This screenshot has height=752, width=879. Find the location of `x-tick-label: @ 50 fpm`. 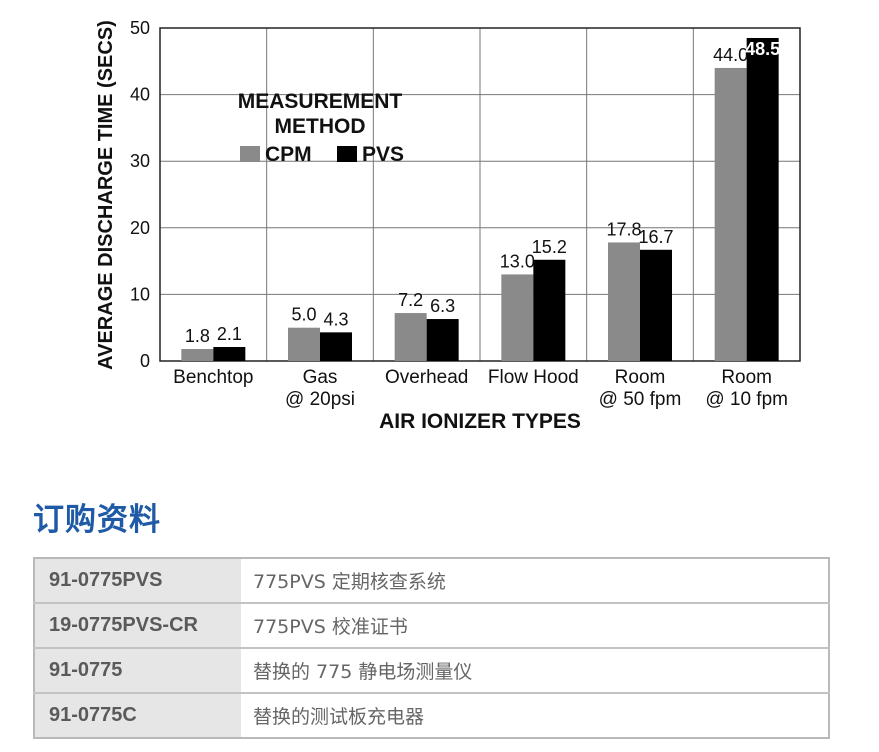

x-tick-label: @ 50 fpm is located at coordinates (640, 399).